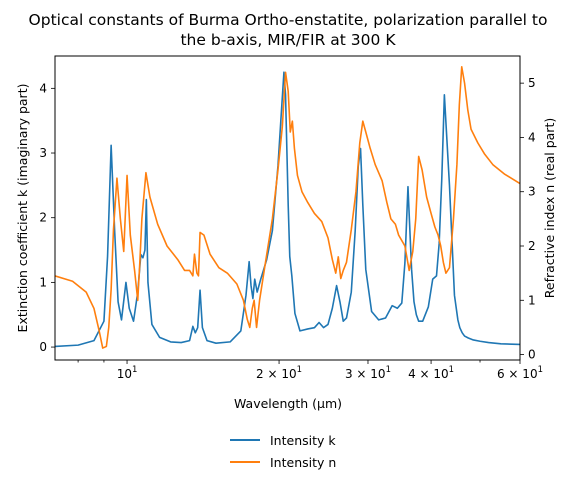 This screenshot has width=575, height=485. Describe the element at coordinates (303, 440) in the screenshot. I see `legend-label-k: Intensity k` at that location.